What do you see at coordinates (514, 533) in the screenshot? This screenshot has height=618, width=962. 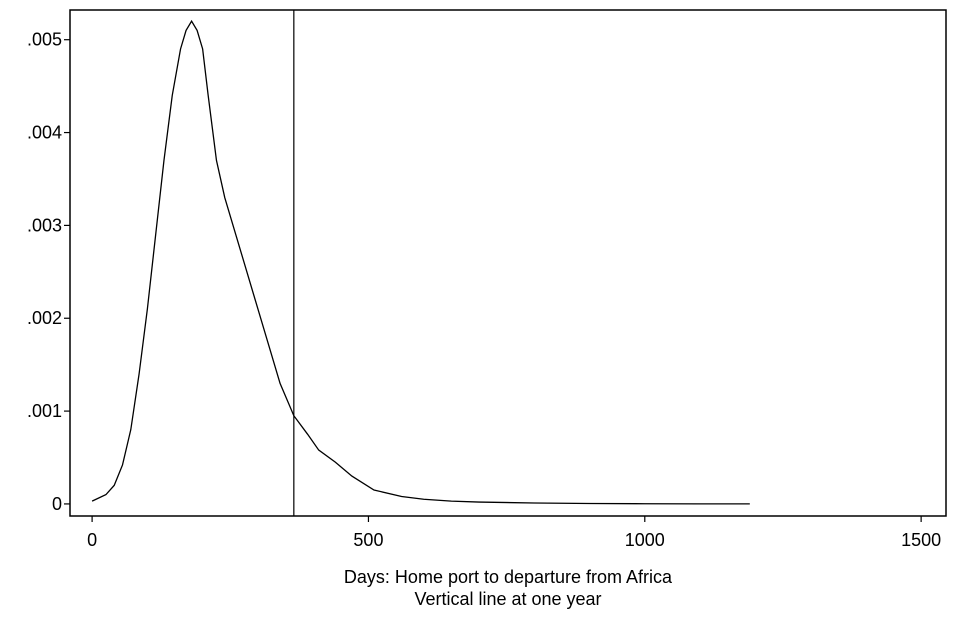 I see `x-axis: 0 500 1000 1500` at bounding box center [514, 533].